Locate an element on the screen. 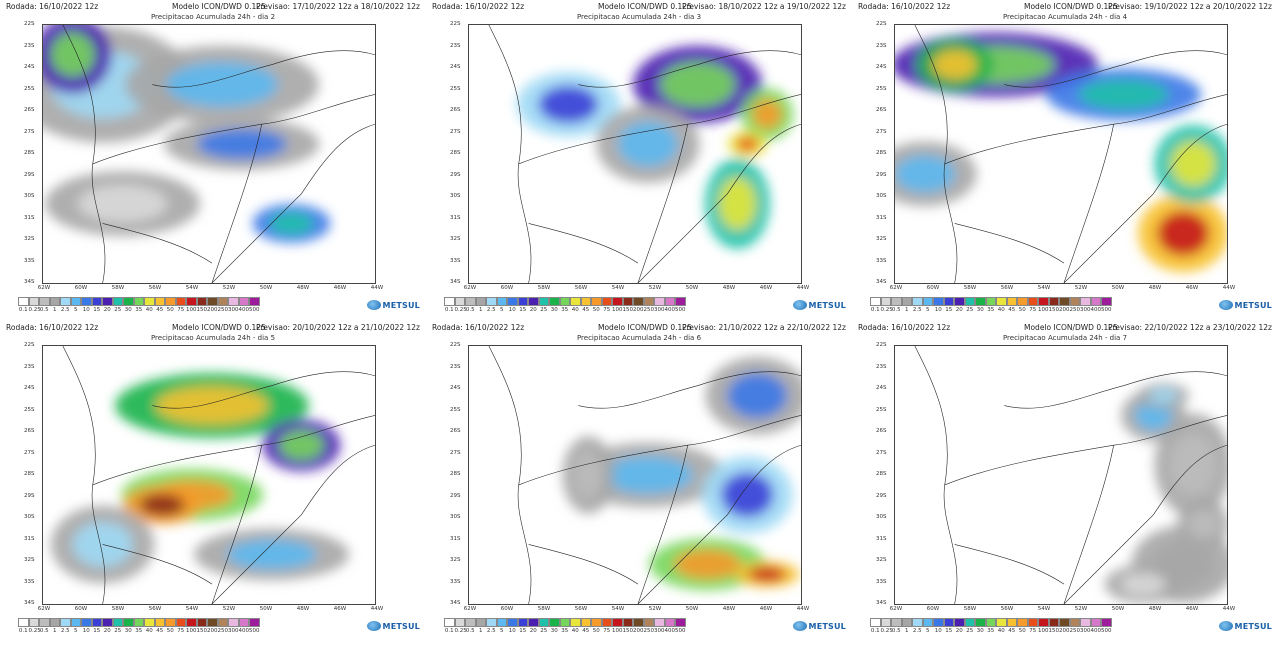 The image size is (1279, 647). legend-value: 75 is located at coordinates (181, 631).